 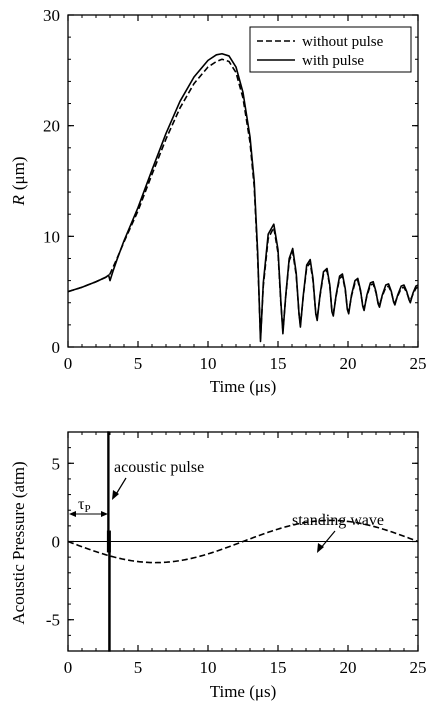 I want to click on standing-wave-line, so click(x=243, y=541).